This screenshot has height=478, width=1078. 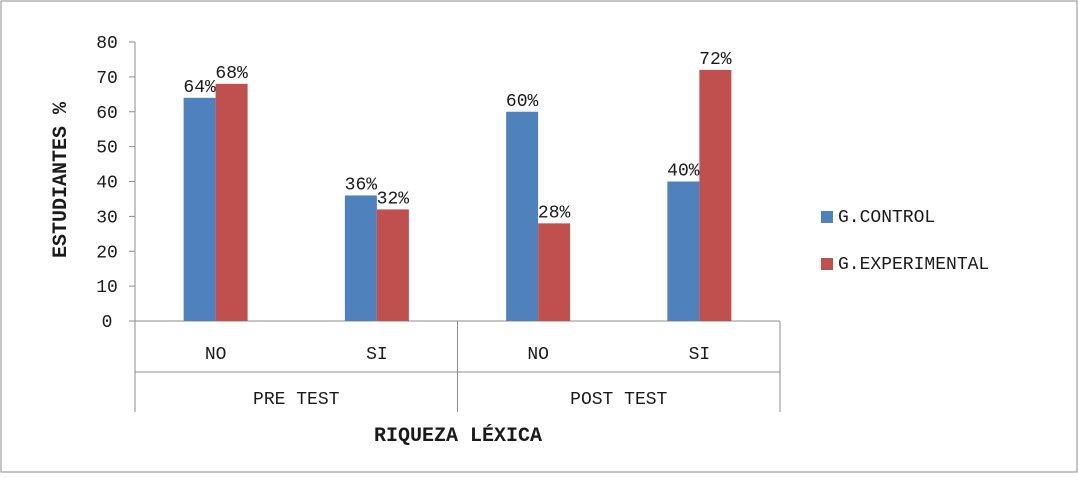 What do you see at coordinates (554, 213) in the screenshot?
I see `data-label: 28%` at bounding box center [554, 213].